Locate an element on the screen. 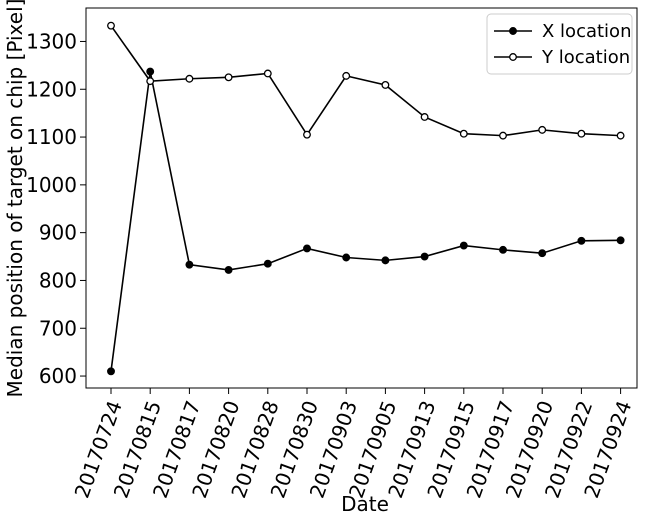 The width and height of the screenshot is (650, 522). y-tick-label: 1000 is located at coordinates (51, 185).